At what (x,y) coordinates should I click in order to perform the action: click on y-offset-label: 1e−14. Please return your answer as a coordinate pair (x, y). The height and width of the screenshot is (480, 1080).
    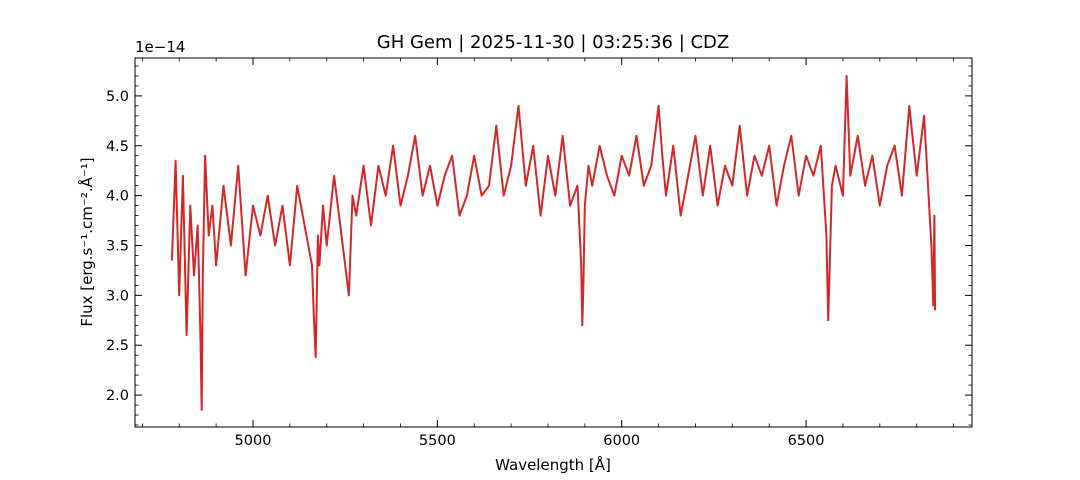
    Looking at the image, I should click on (160, 47).